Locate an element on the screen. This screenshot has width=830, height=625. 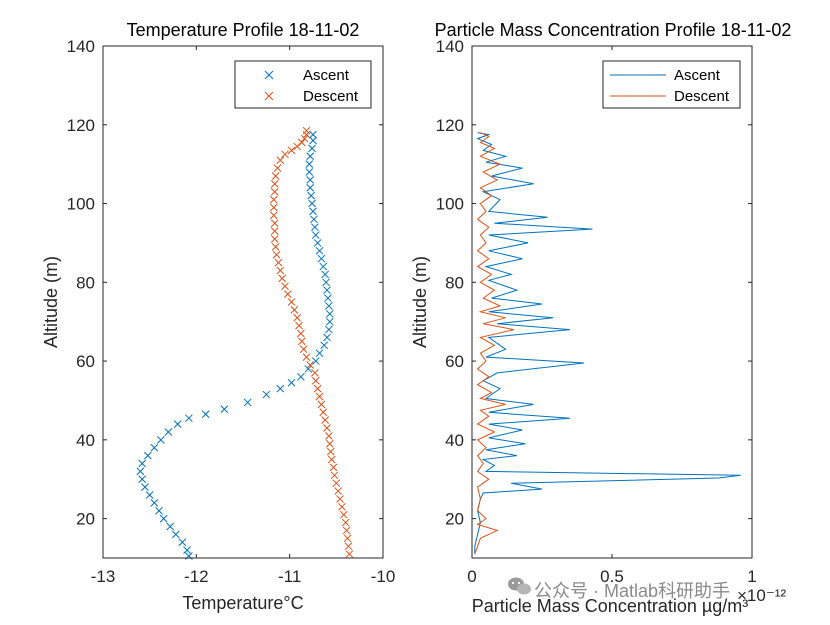
temperature-legend: Ascent Descent is located at coordinates (303, 84).